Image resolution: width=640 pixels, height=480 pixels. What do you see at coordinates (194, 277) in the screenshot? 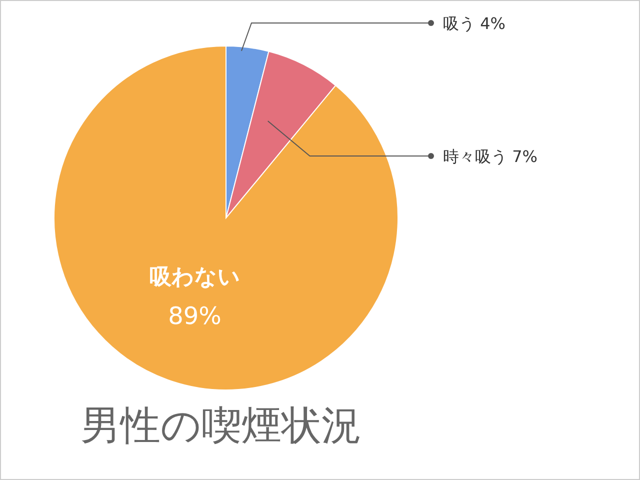
I see `slice-label: 吸わない` at bounding box center [194, 277].